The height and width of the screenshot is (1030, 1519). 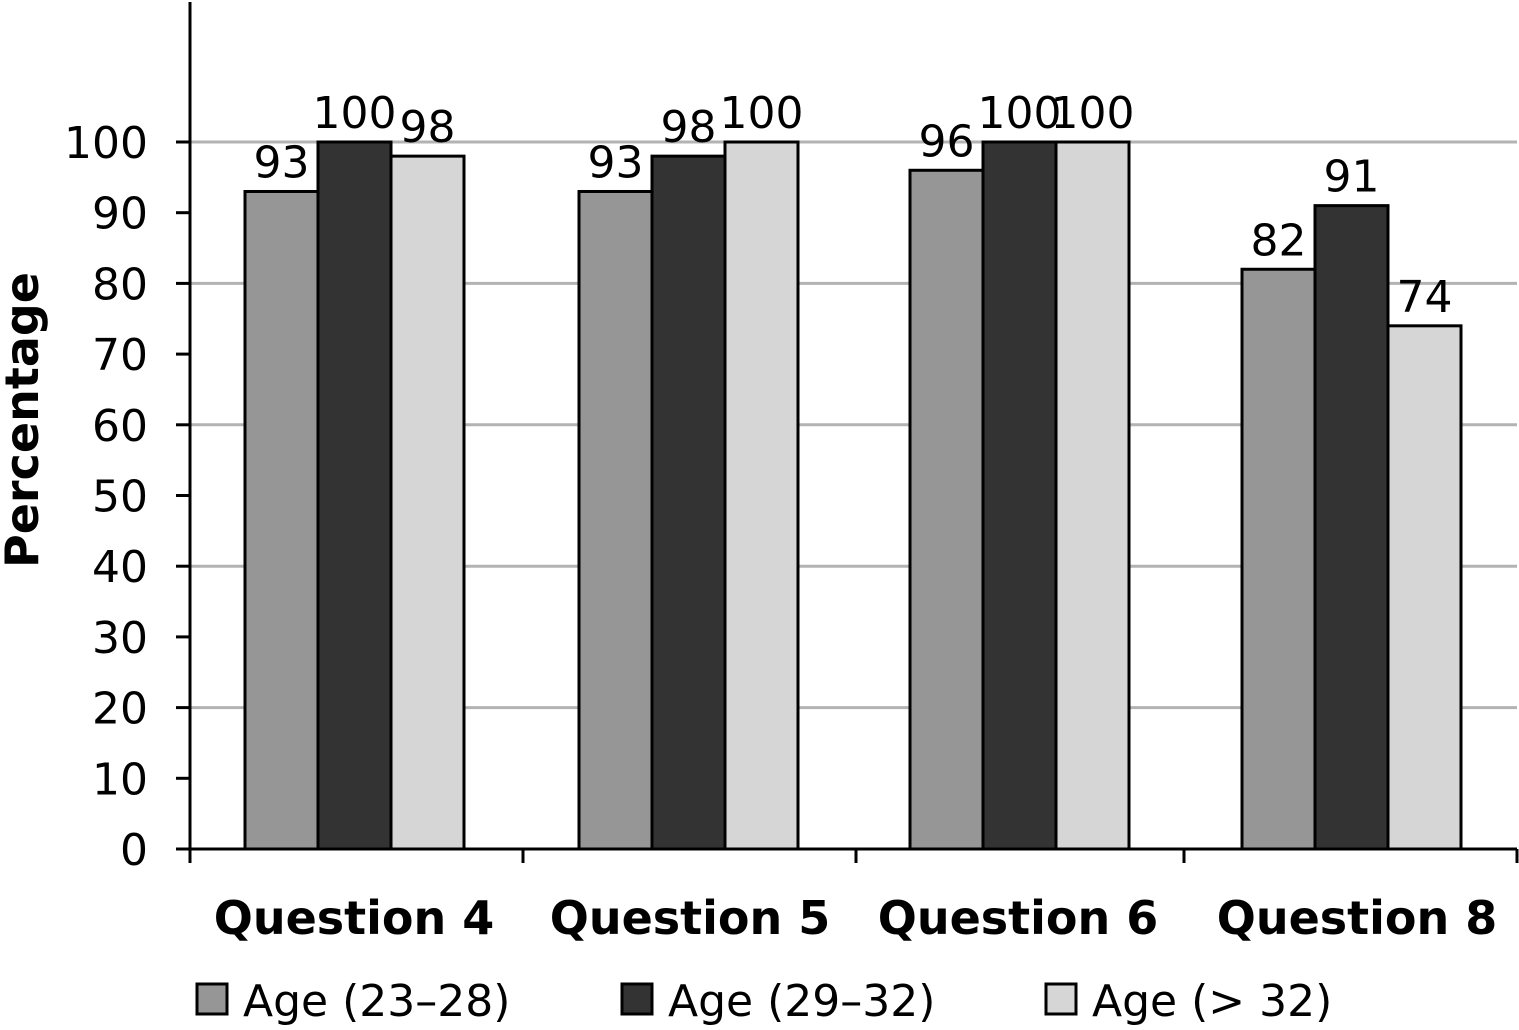 I want to click on data-label: 96, so click(x=947, y=141).